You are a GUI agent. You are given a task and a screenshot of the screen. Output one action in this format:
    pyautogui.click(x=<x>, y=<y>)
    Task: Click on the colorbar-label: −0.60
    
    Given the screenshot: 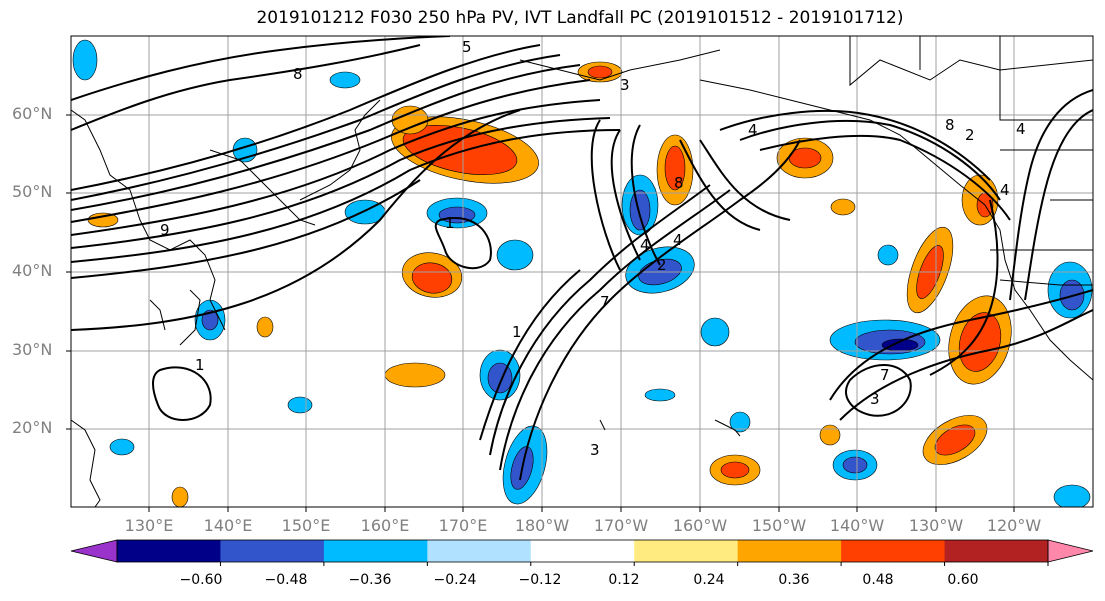 What is the action you would take?
    pyautogui.click(x=201, y=580)
    